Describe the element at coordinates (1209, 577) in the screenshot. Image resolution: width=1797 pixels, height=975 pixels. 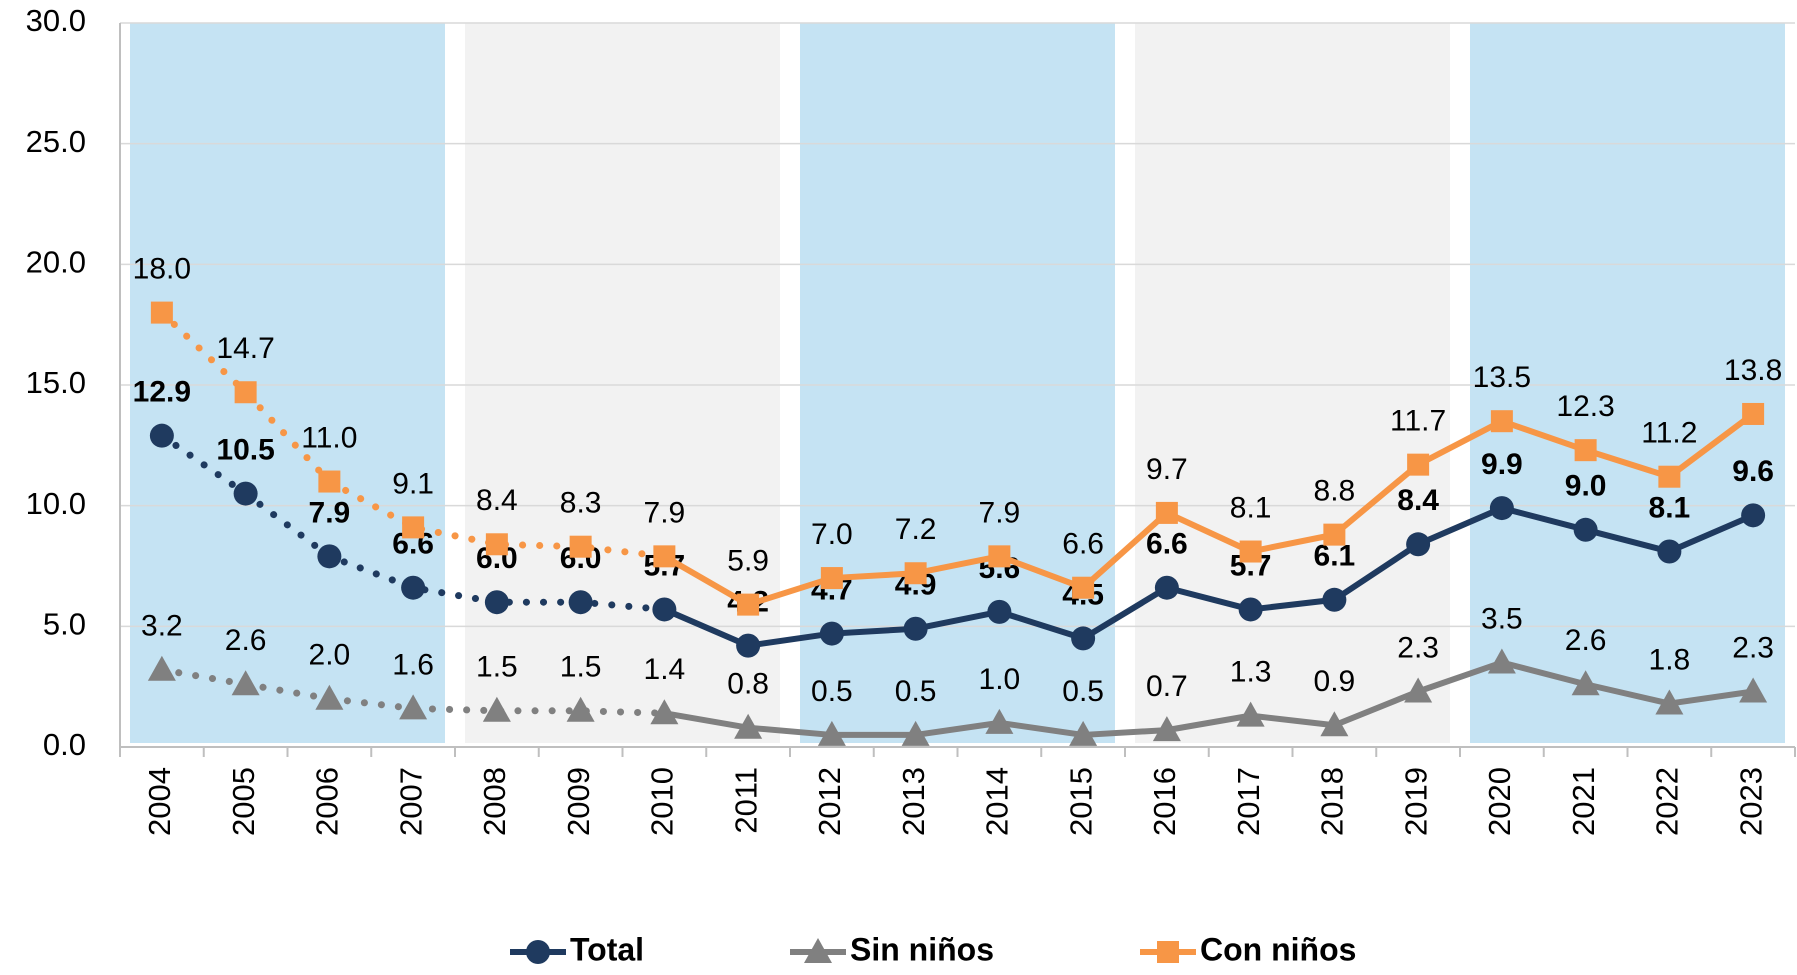
I see `line` at that location.